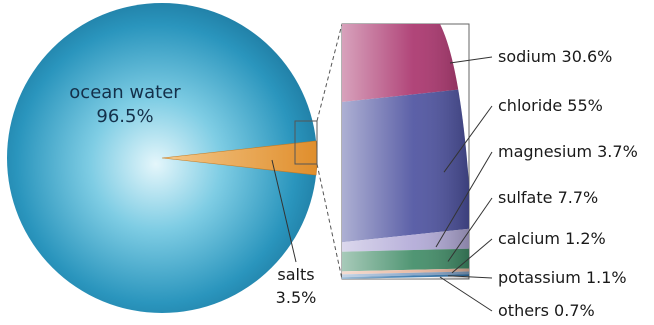  I want to click on leader-line-sodium, so click(471, 60).